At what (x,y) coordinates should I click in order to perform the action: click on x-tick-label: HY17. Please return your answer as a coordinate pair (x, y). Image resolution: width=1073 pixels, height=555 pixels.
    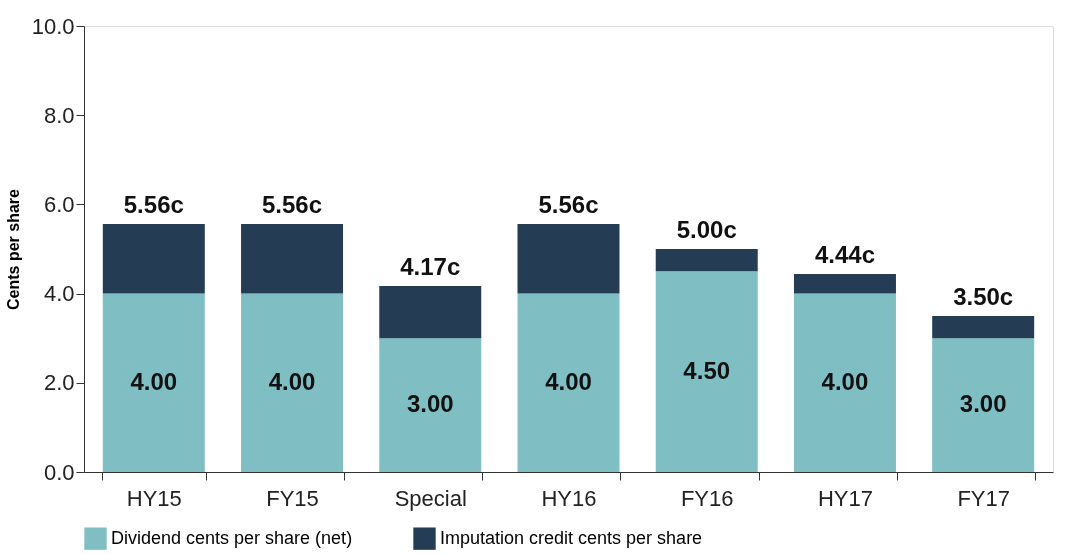
    Looking at the image, I should click on (845, 498).